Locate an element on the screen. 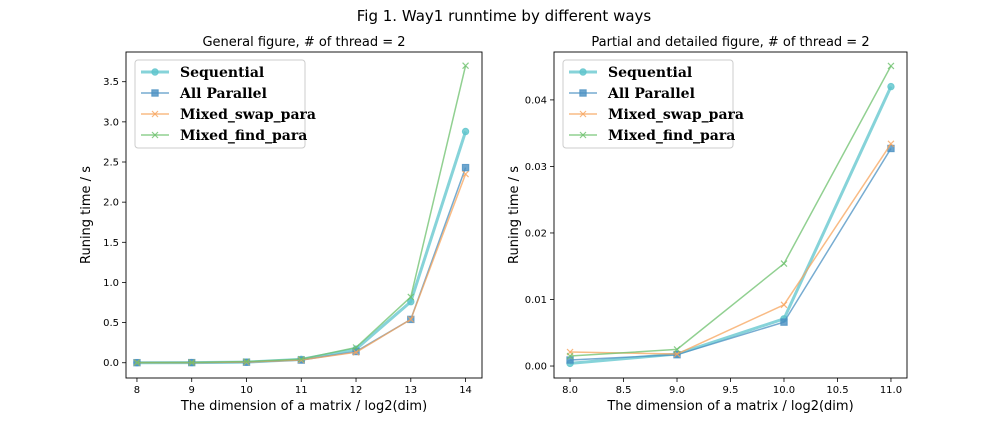 The height and width of the screenshot is (432, 1008). y-tick-label: 0.0 is located at coordinates (111, 363).